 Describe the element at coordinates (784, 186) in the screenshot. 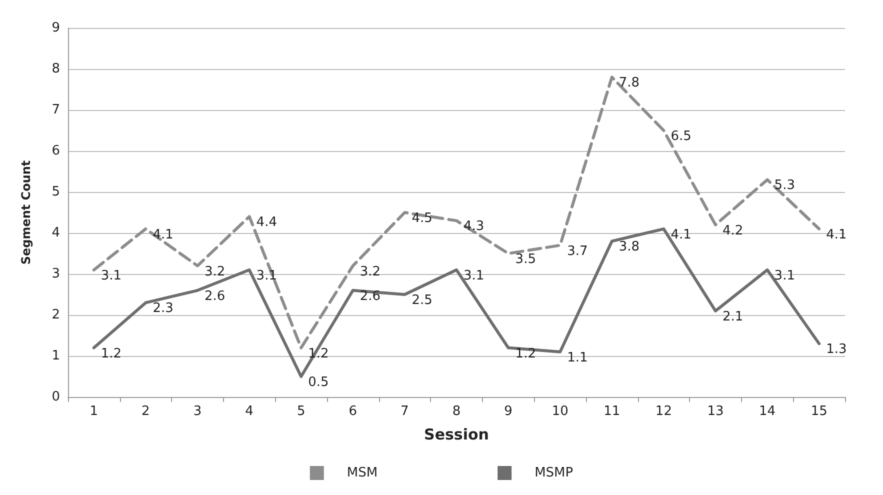

I see `data-label: 5.3` at that location.